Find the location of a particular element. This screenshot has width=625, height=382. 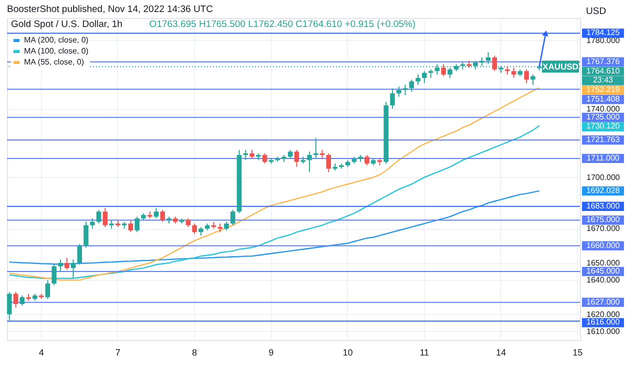

ref-line-label: 1683.000 is located at coordinates (603, 205).